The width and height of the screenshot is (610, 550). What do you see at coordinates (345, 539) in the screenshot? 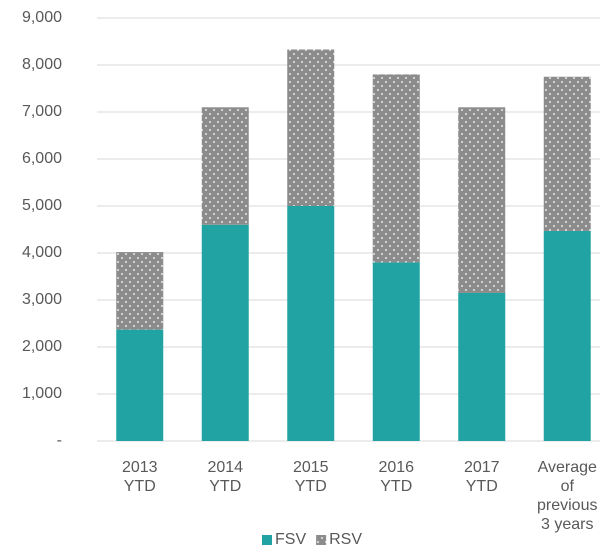
I see `legend-label: RSV` at bounding box center [345, 539].